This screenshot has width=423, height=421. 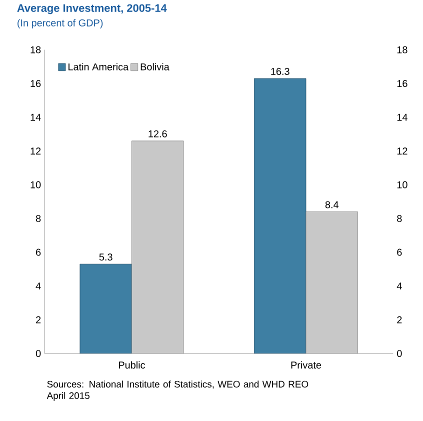 I want to click on chart-subtitle: (In percent of GDP), so click(x=60, y=23).